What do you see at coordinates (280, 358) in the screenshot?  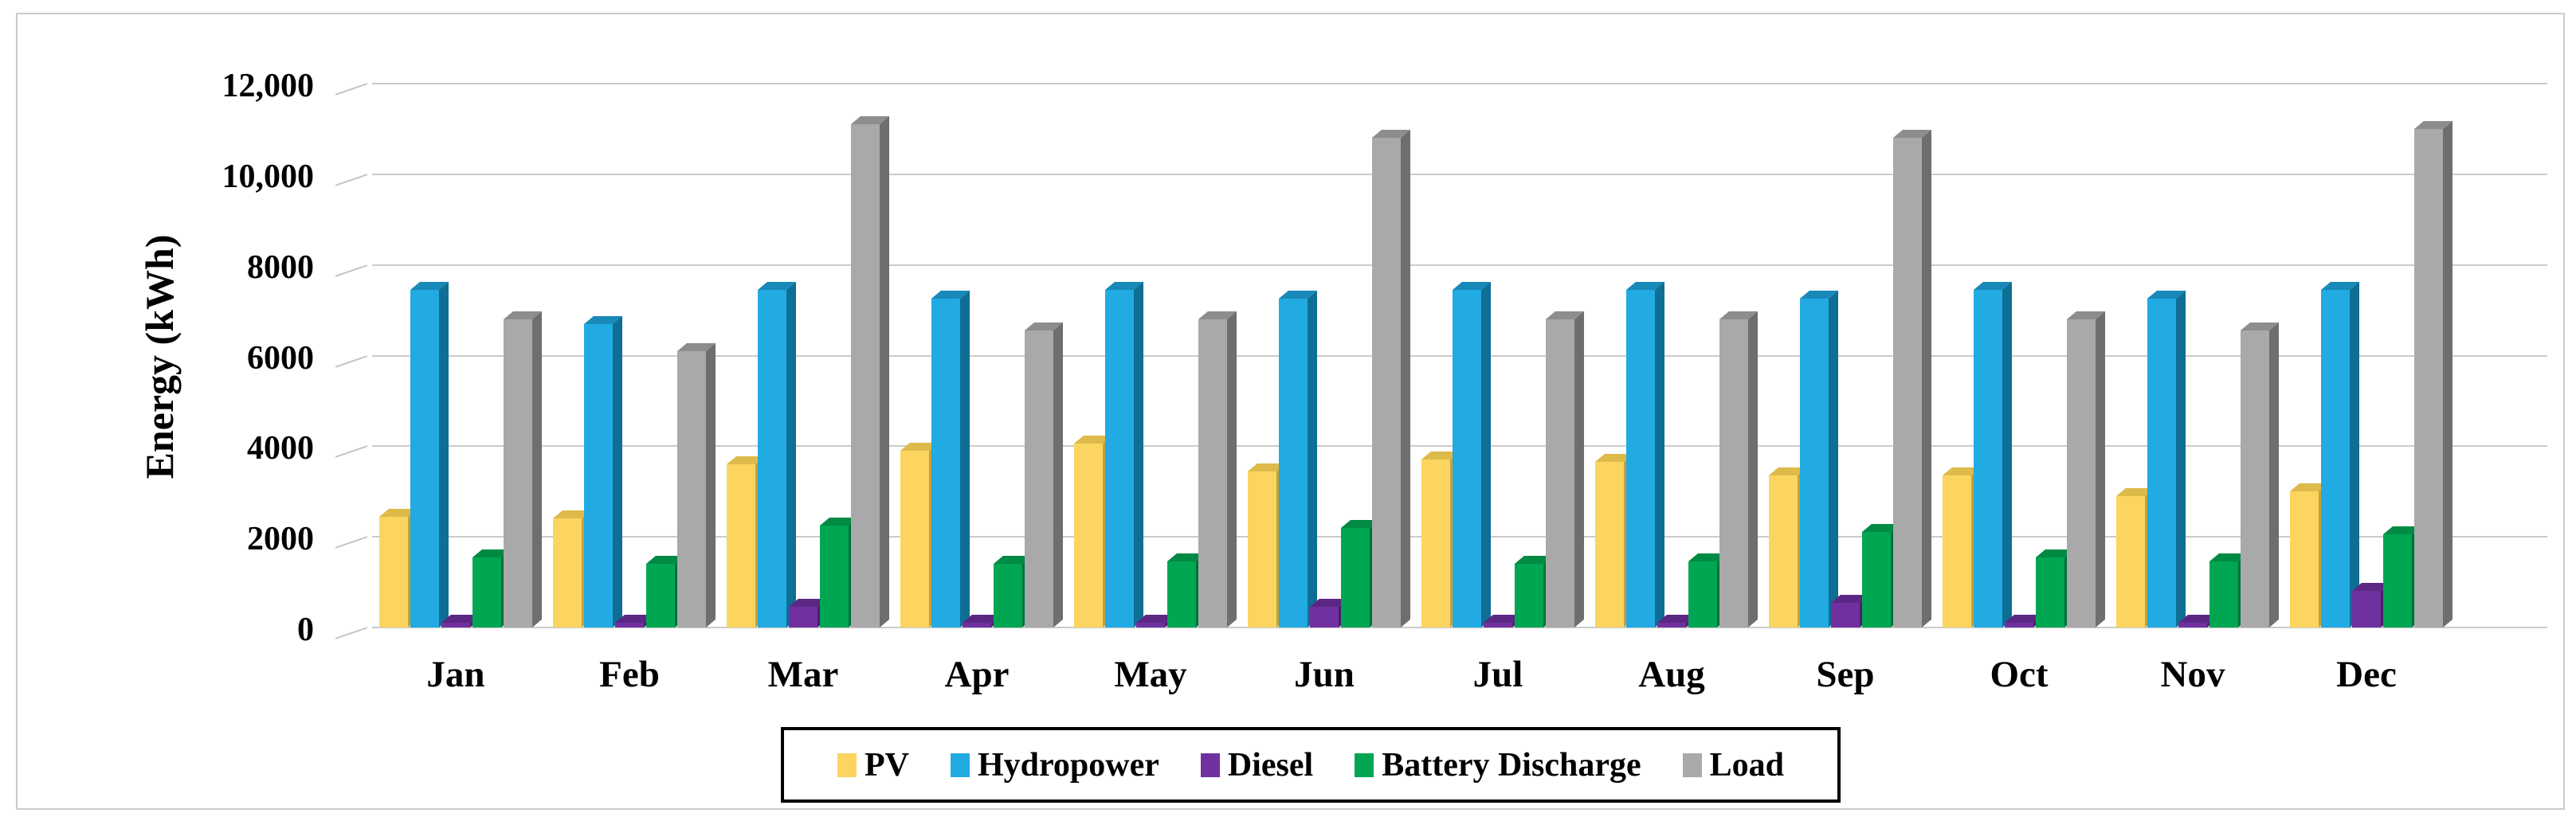 I see `y-tick-label-6000: 6000` at bounding box center [280, 358].